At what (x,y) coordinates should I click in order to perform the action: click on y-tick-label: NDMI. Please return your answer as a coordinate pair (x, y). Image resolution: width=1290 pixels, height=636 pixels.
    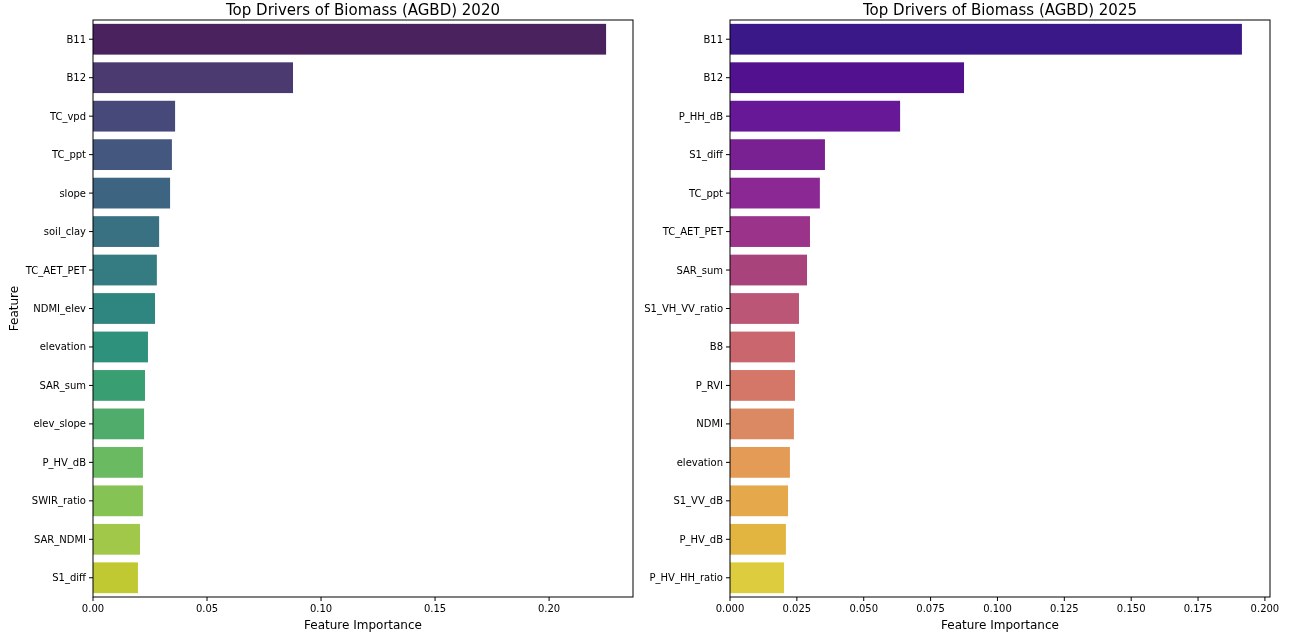
    Looking at the image, I should click on (709, 424).